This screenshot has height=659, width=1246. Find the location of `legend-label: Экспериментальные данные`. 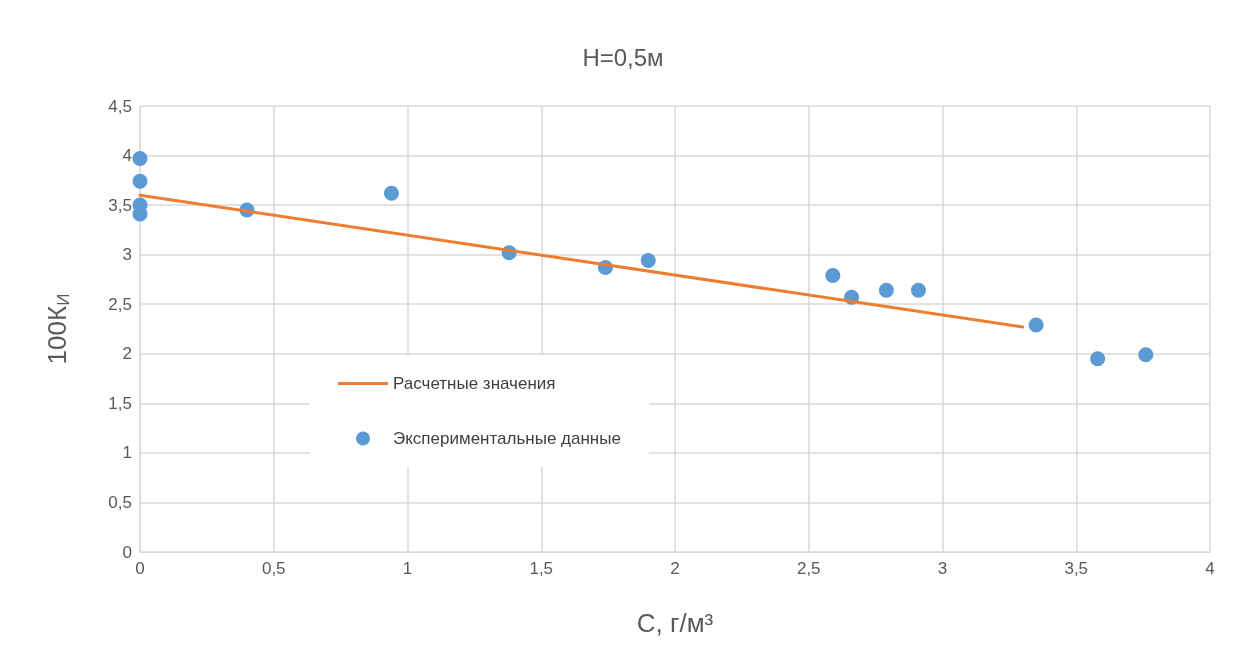

legend-label: Экспериментальные данные is located at coordinates (507, 438).